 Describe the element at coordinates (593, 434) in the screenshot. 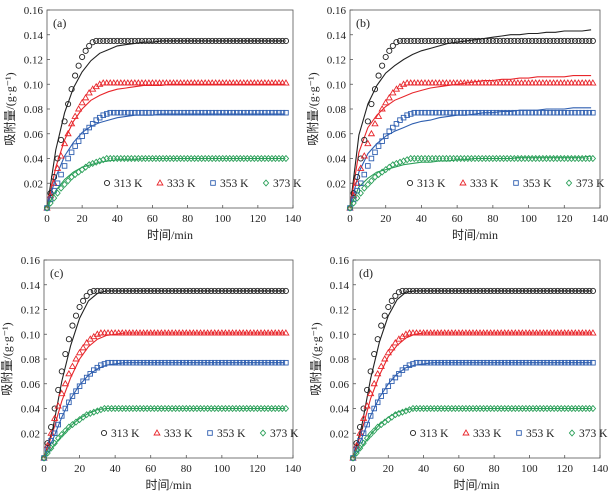

I see `legend-label: 373 K` at that location.